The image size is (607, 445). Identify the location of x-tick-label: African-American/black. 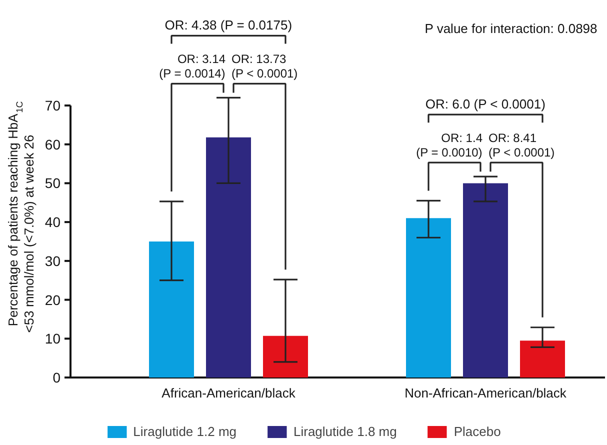
(229, 393).